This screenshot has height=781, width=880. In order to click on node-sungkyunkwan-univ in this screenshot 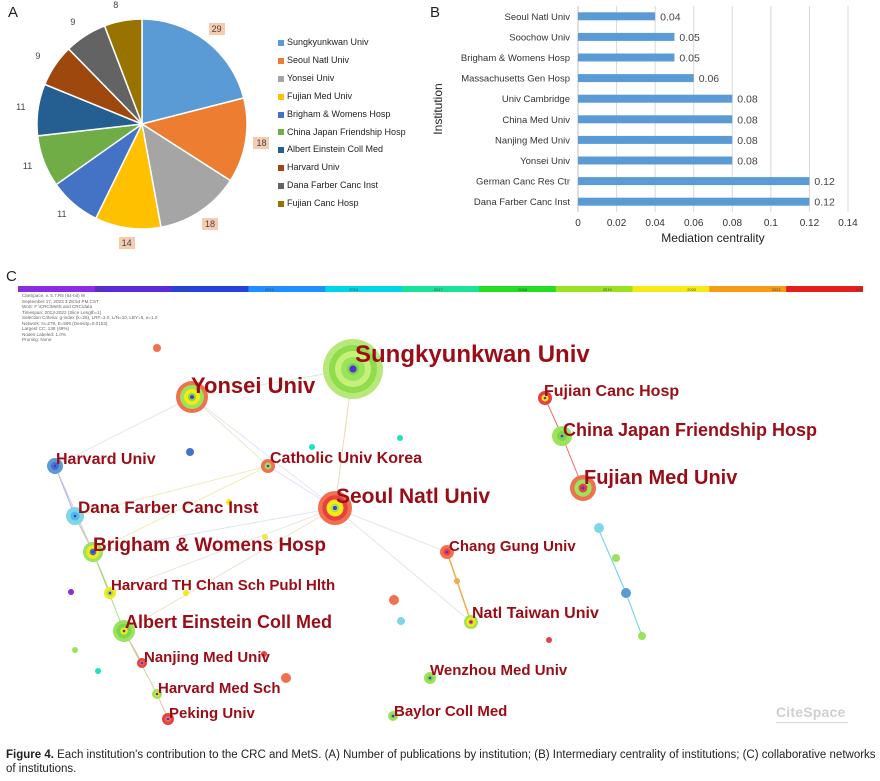, I will do `click(353, 369)`.